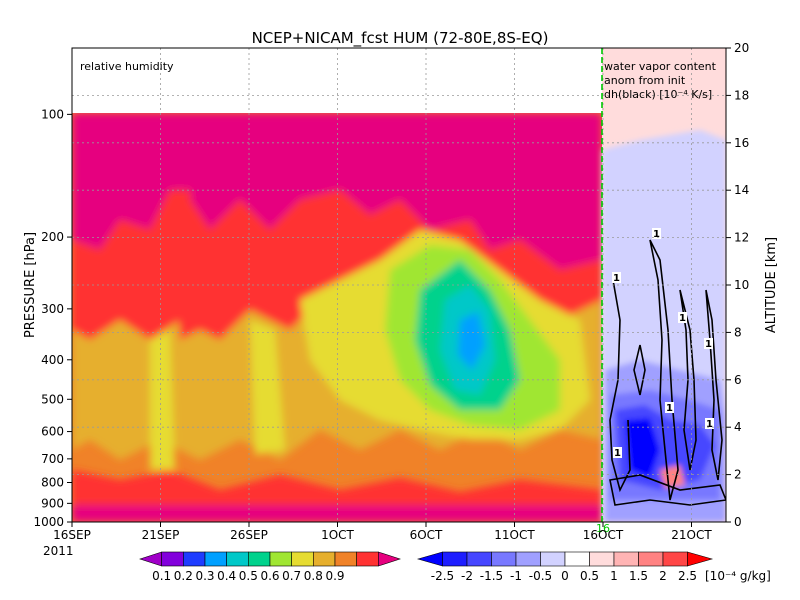 The width and height of the screenshot is (800, 600). I want to click on colorbar-rh-label: 0.1, so click(161, 576).